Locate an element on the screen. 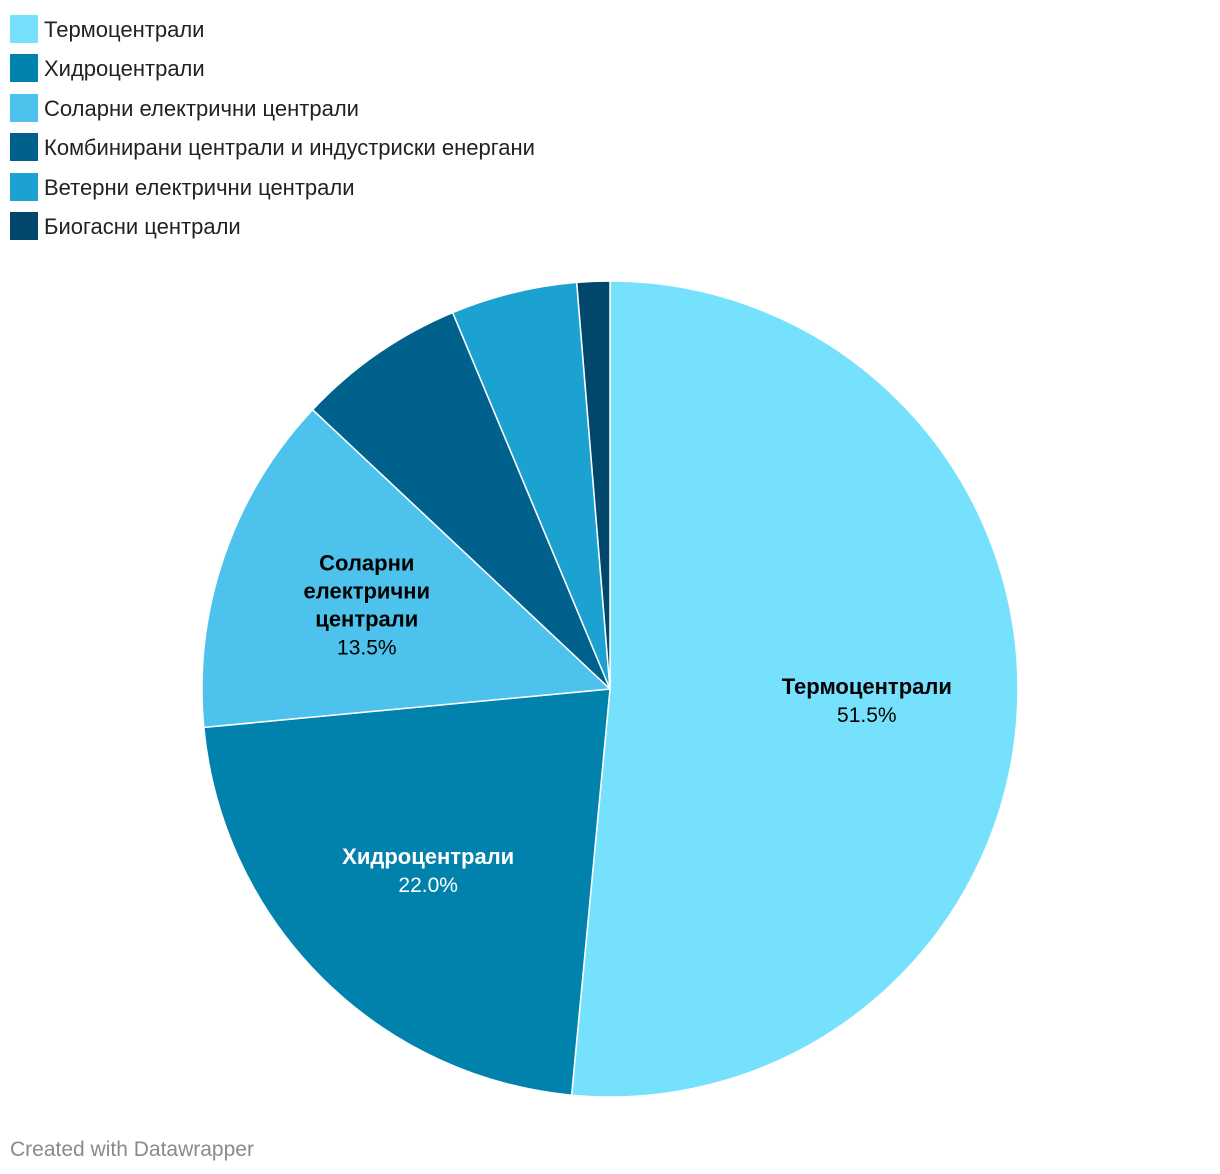 This screenshot has width=1220, height=1174. legend-label: Соларни електрични централи is located at coordinates (201, 108).